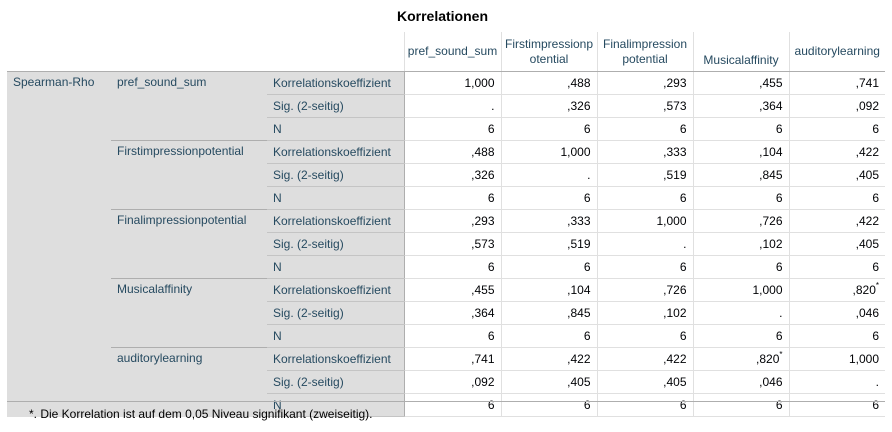  I want to click on table-bottom-rule, so click(446, 401).